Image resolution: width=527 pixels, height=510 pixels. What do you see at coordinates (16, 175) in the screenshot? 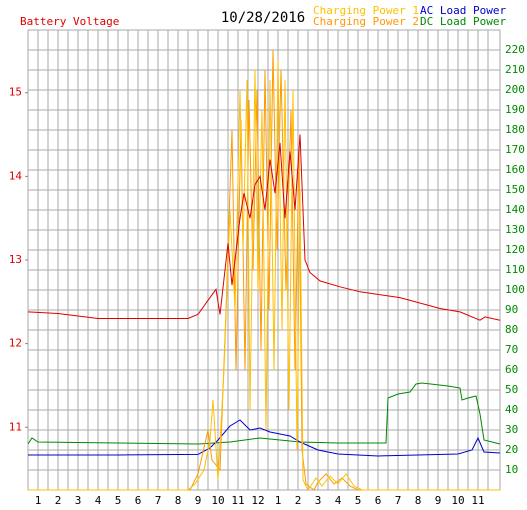
I see `y-tick-label: 14` at bounding box center [16, 175].